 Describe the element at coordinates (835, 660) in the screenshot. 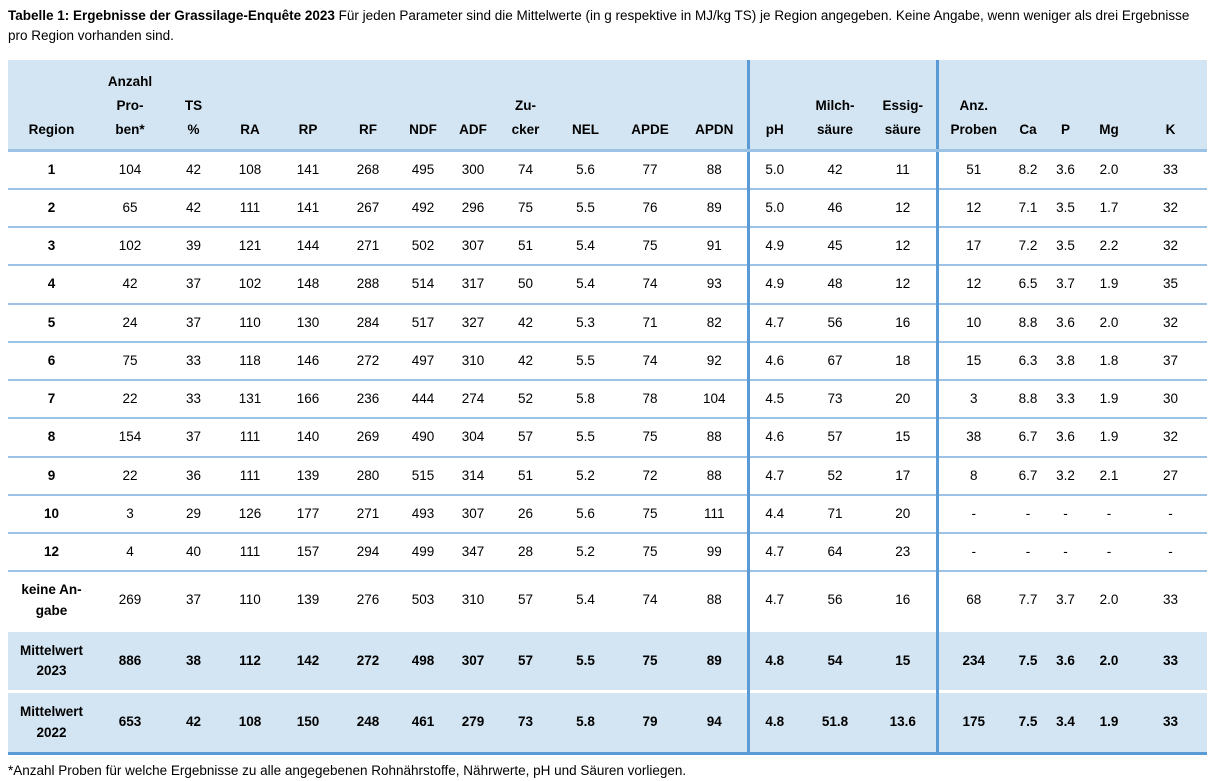

I see `cell-milchsaeure: 54` at that location.